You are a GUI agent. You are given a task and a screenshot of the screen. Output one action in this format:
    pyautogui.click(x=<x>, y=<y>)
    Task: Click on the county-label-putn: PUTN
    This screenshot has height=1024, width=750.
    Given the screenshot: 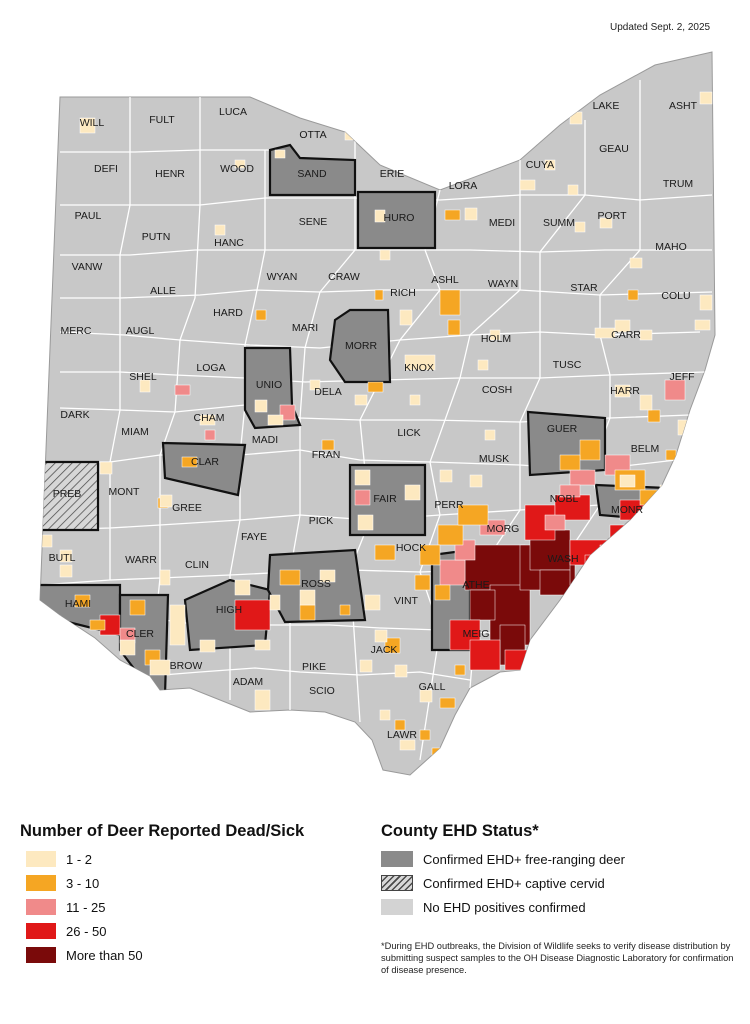 What is the action you would take?
    pyautogui.click(x=156, y=237)
    